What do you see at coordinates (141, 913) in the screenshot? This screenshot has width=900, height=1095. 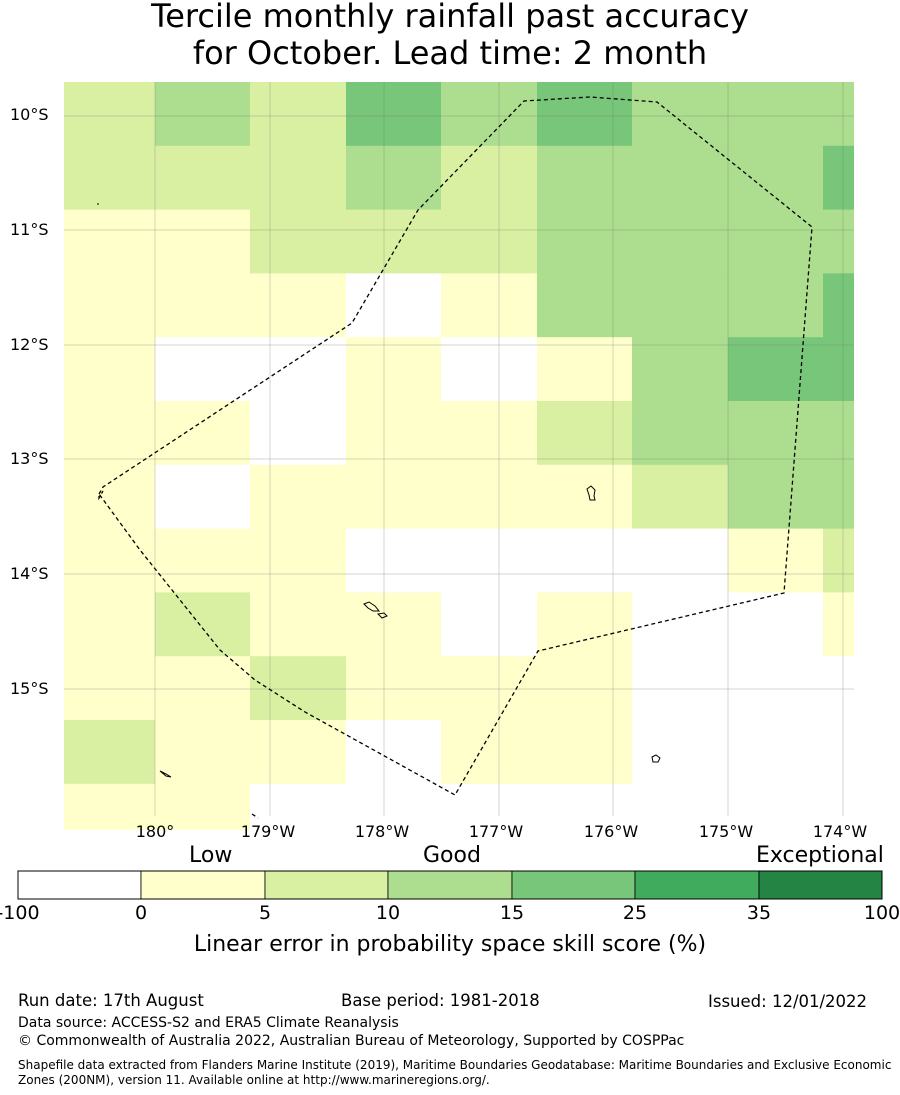 I see `colorbar-tick-0: 0` at bounding box center [141, 913].